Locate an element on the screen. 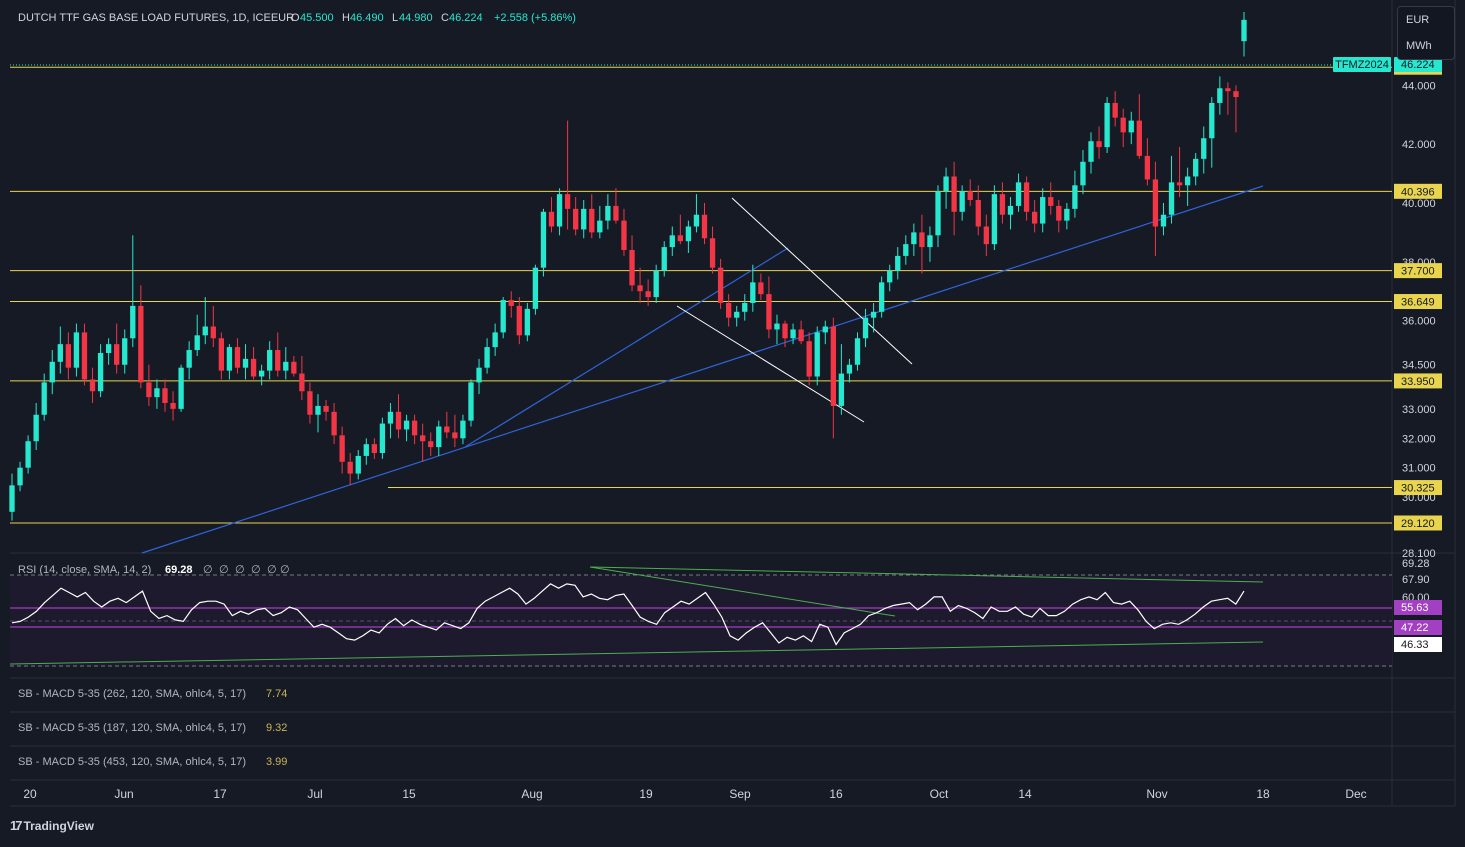  rsi-axis-label-2: 67.90 is located at coordinates (1416, 580).